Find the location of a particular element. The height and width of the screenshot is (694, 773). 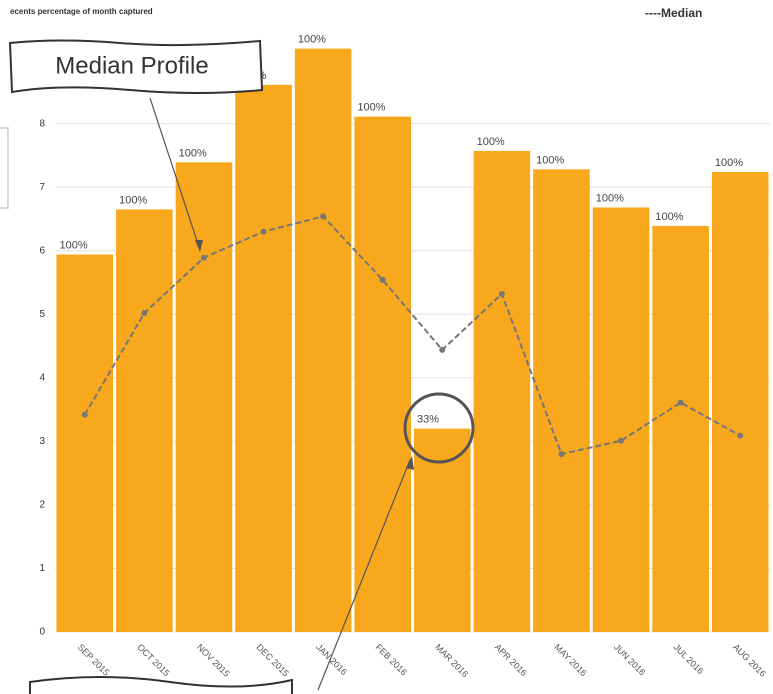

x-tick-label: JAN 2016 is located at coordinates (331, 659).